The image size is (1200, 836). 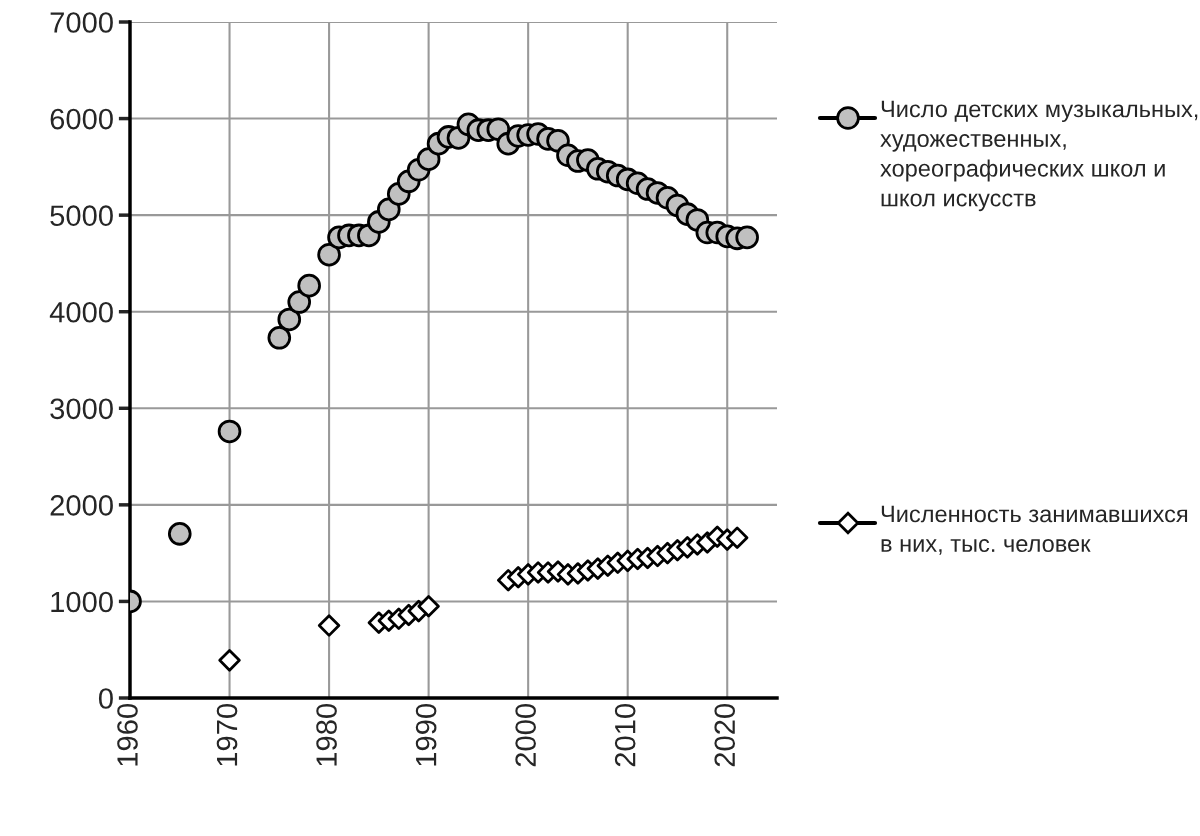 What do you see at coordinates (81, 22) in the screenshot?
I see `y-tick-label: 7000` at bounding box center [81, 22].